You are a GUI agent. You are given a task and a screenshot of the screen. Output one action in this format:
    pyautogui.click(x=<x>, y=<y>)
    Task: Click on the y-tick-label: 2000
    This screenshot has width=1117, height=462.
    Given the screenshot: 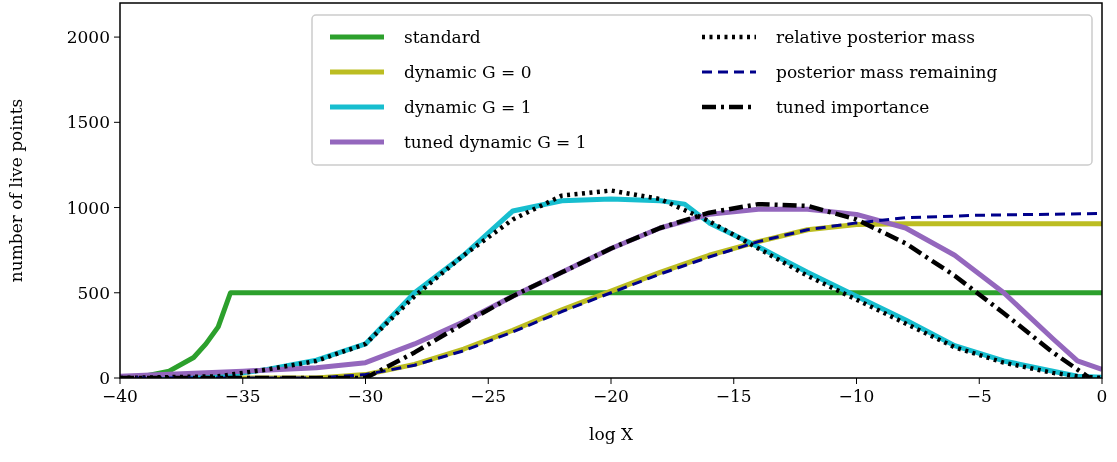 What is the action you would take?
    pyautogui.click(x=88, y=37)
    